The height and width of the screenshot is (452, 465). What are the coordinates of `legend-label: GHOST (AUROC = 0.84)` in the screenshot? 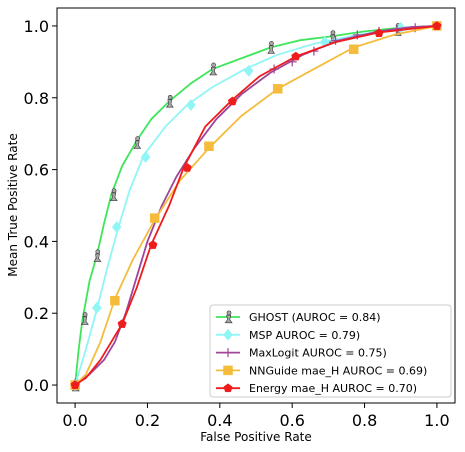 It's located at (315, 317).